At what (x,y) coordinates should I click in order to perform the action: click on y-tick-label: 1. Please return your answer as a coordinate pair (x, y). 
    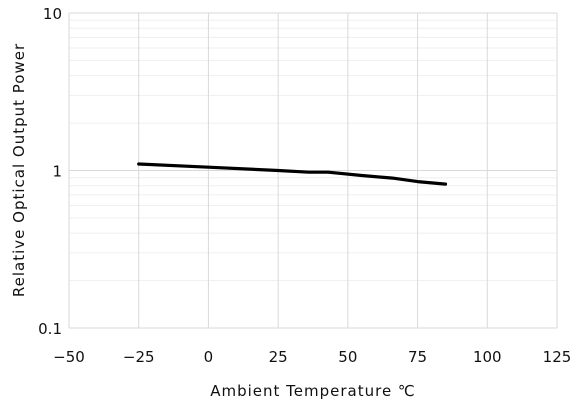
    Looking at the image, I should click on (57, 172).